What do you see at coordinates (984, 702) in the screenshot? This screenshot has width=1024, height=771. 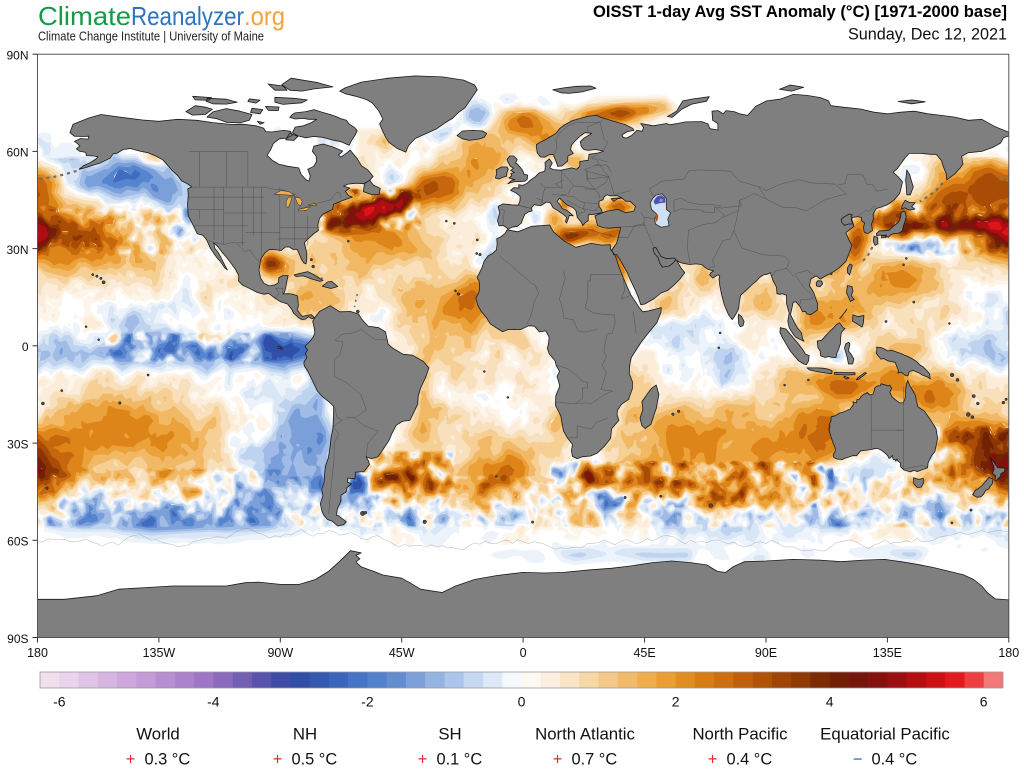 I see `svg-text: 6` at bounding box center [984, 702].